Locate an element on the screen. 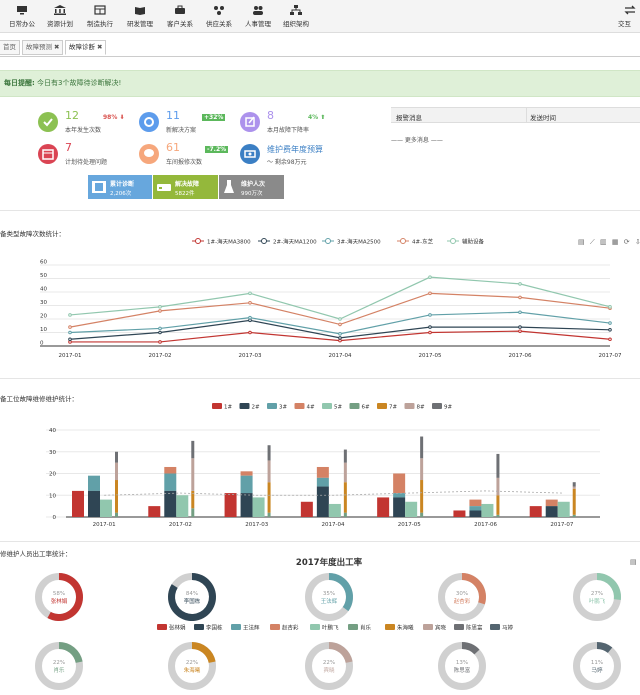 This screenshot has height=695, width=640. save-icon: ▤ is located at coordinates (633, 562).